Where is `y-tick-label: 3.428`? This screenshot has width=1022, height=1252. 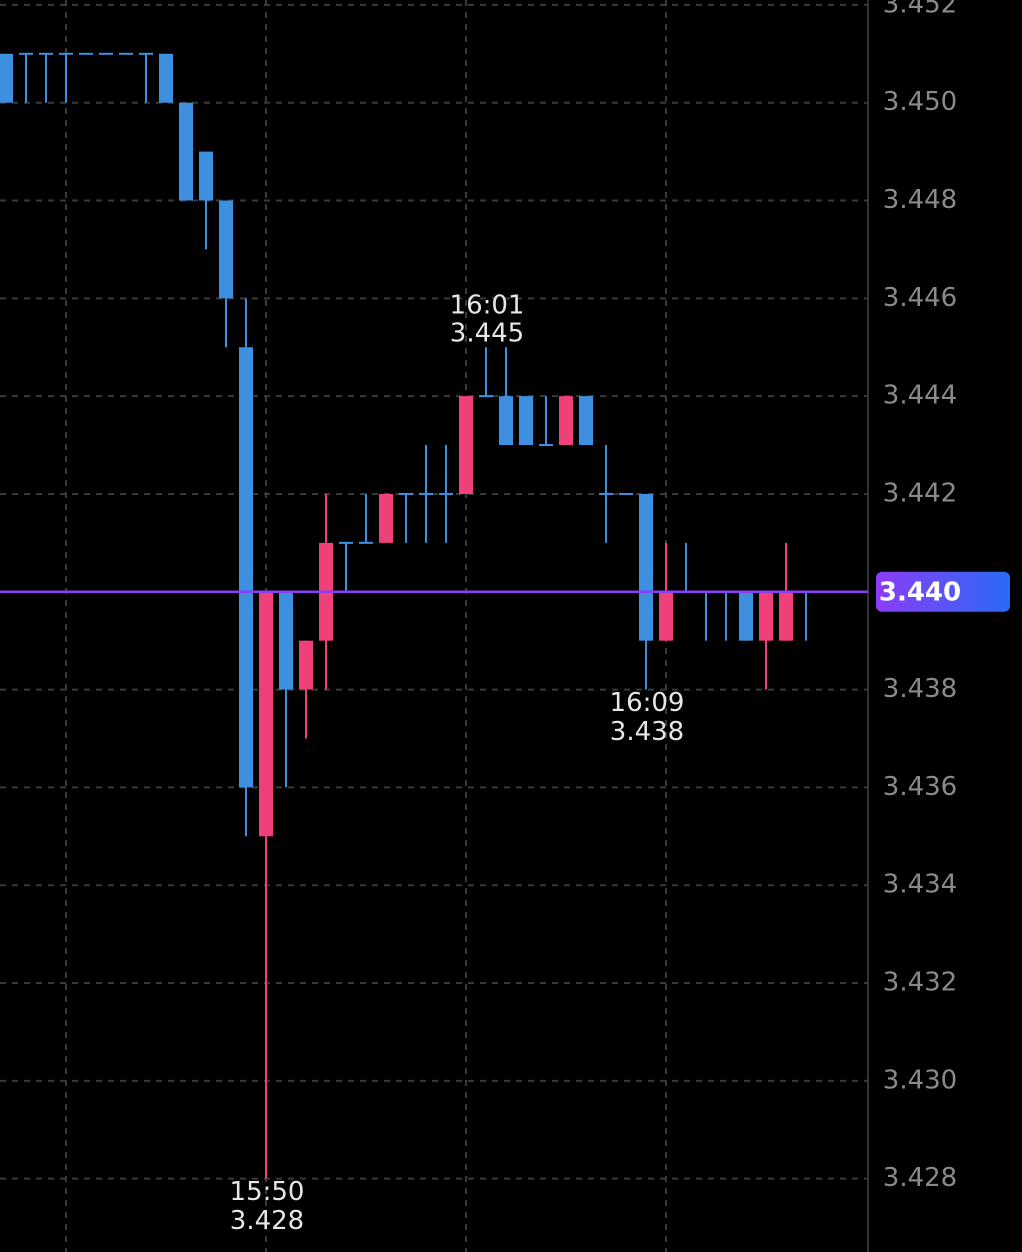 y-tick-label: 3.428 is located at coordinates (920, 1178).